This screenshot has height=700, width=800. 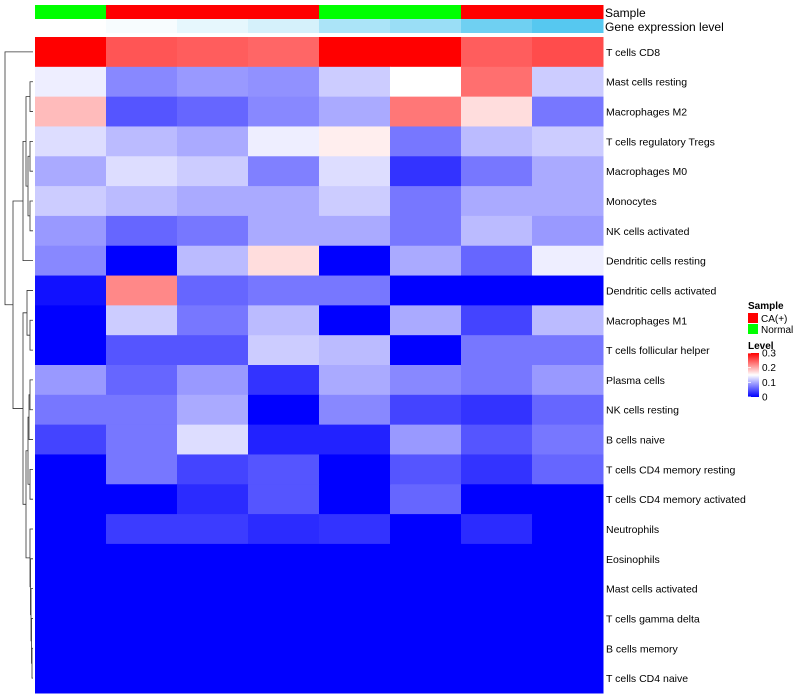 What do you see at coordinates (631, 202) in the screenshot?
I see `row-label: Monocytes` at bounding box center [631, 202].